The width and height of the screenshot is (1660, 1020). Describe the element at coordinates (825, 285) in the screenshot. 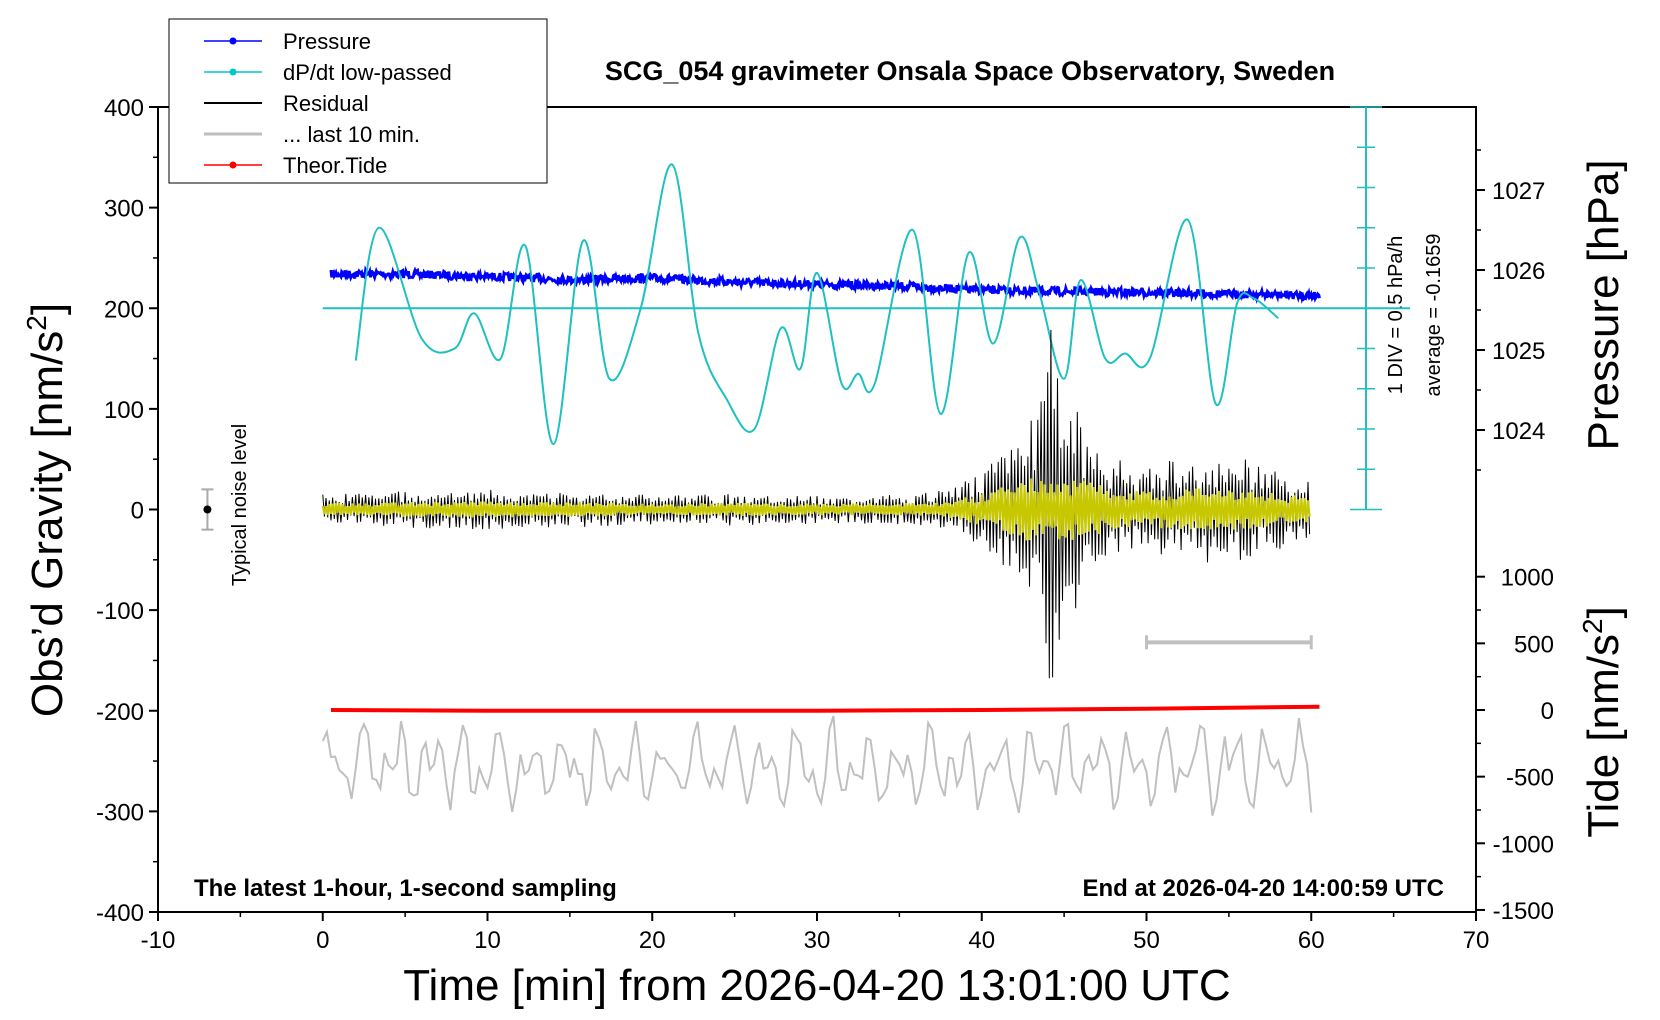

I see `pressure-line` at that location.